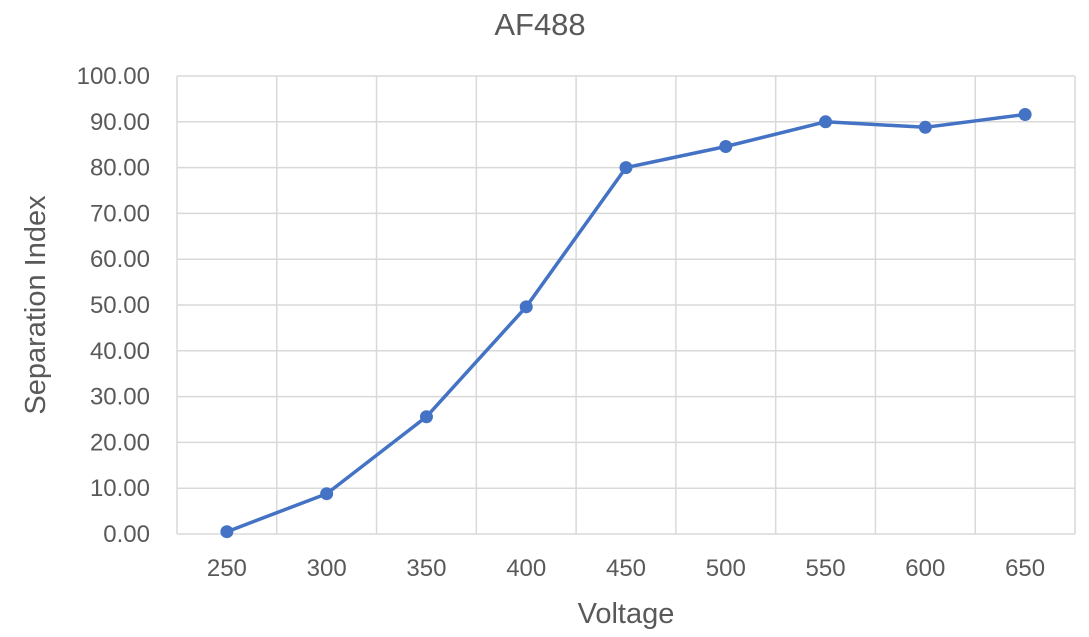 The height and width of the screenshot is (637, 1089). What do you see at coordinates (1025, 568) in the screenshot?
I see `x-tick-label: 650` at bounding box center [1025, 568].